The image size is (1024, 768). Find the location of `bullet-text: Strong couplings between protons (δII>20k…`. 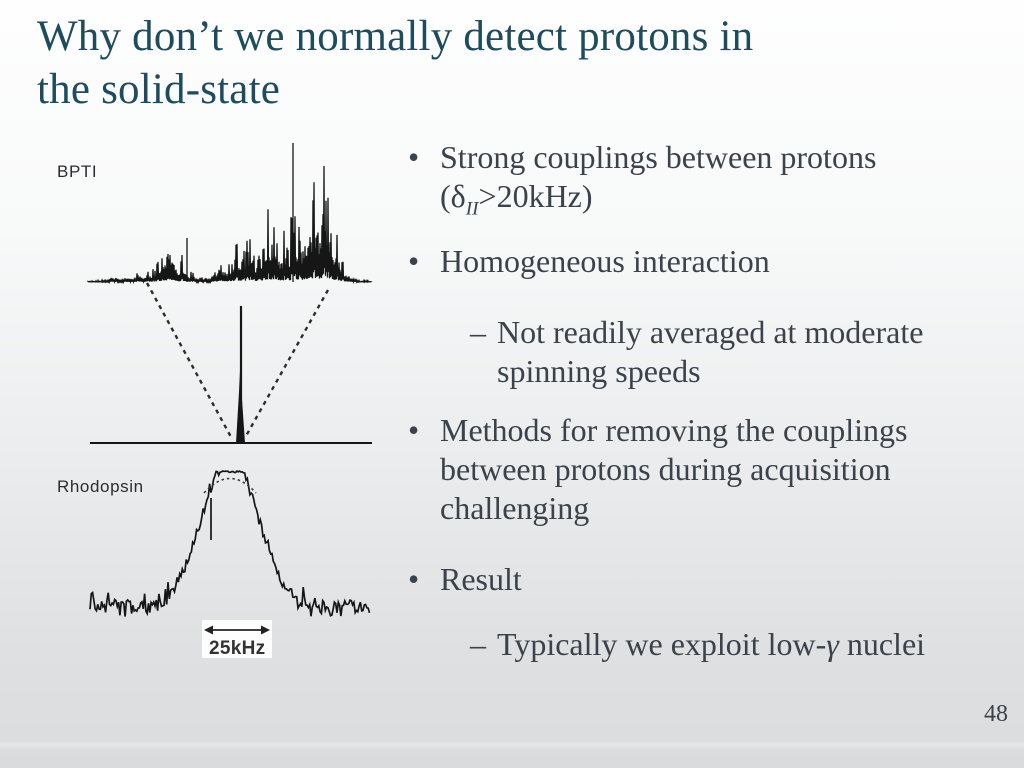

bullet-text: Strong couplings between protons (δII>20k… is located at coordinates (658, 179).